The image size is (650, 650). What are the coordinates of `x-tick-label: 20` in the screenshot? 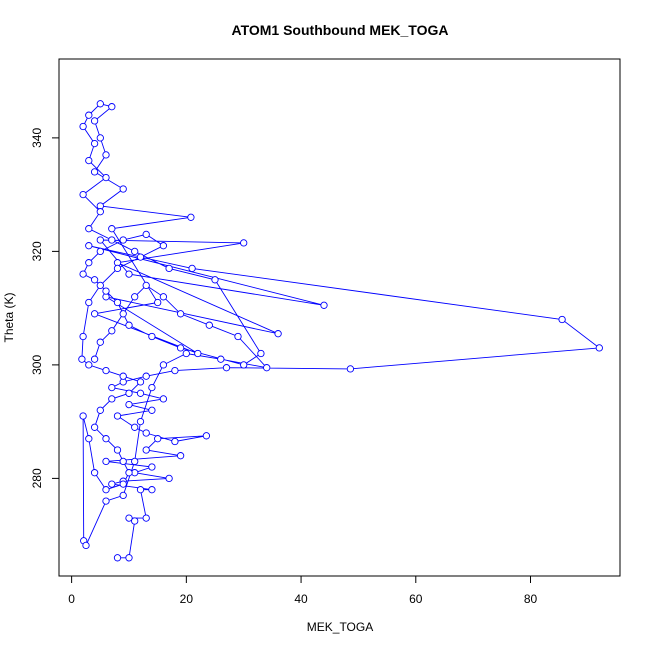 It's located at (187, 599).